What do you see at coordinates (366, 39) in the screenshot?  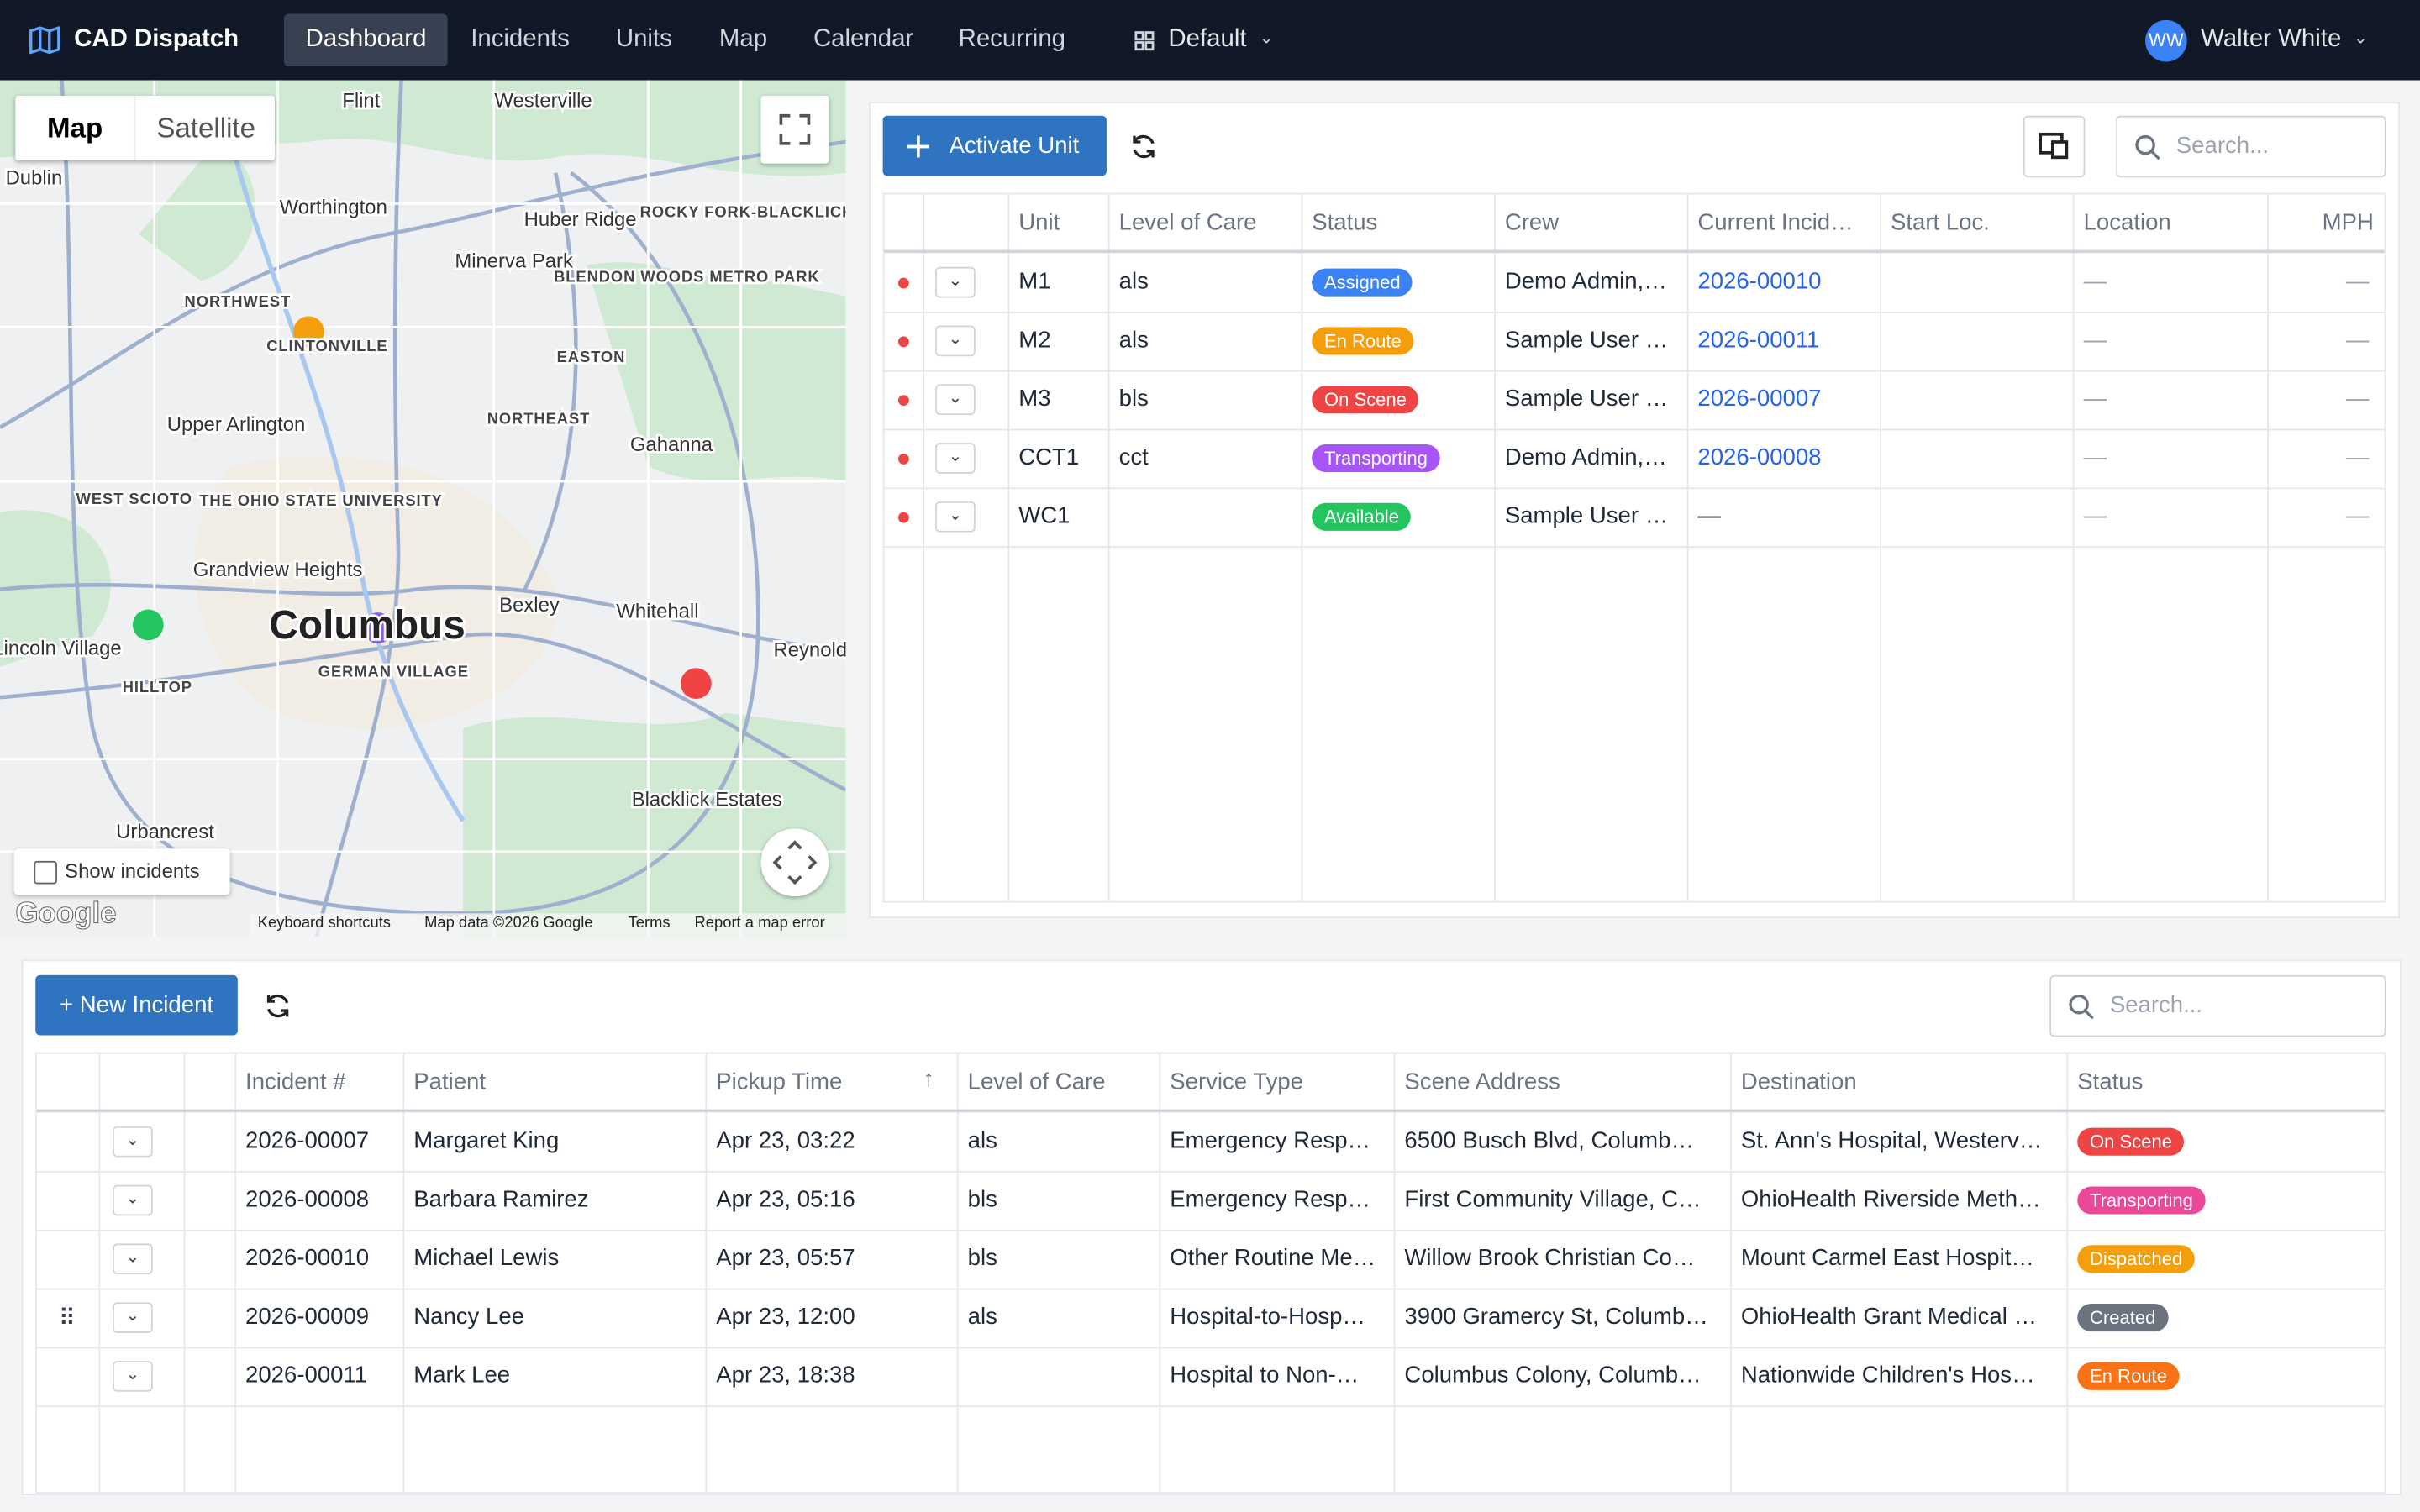 I see `nav-item: Dashboard` at bounding box center [366, 39].